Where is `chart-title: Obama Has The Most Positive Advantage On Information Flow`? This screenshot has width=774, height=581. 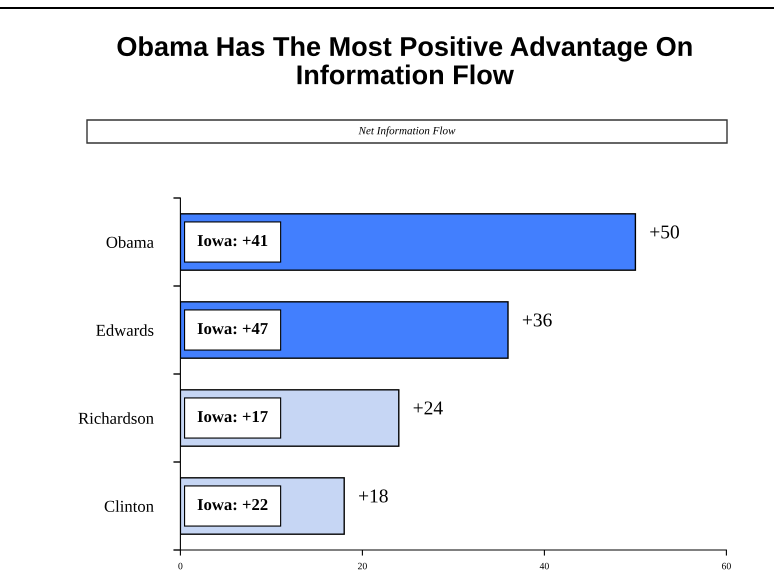 chart-title: Obama Has The Most Positive Advantage On Information Flow is located at coordinates (404, 60).